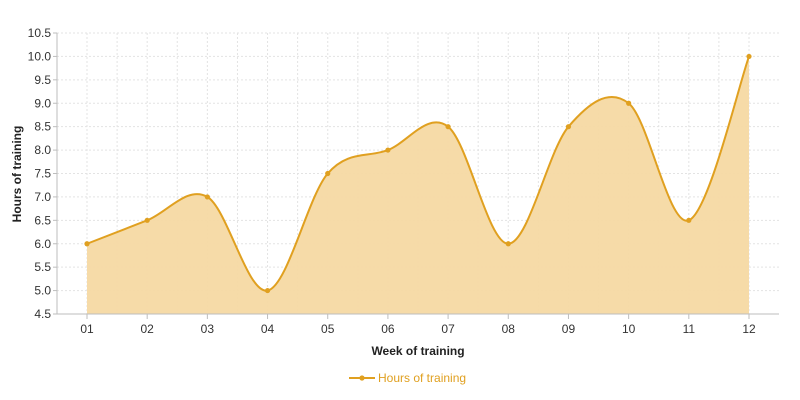  What do you see at coordinates (629, 329) in the screenshot?
I see `x-tick-label: 10` at bounding box center [629, 329].